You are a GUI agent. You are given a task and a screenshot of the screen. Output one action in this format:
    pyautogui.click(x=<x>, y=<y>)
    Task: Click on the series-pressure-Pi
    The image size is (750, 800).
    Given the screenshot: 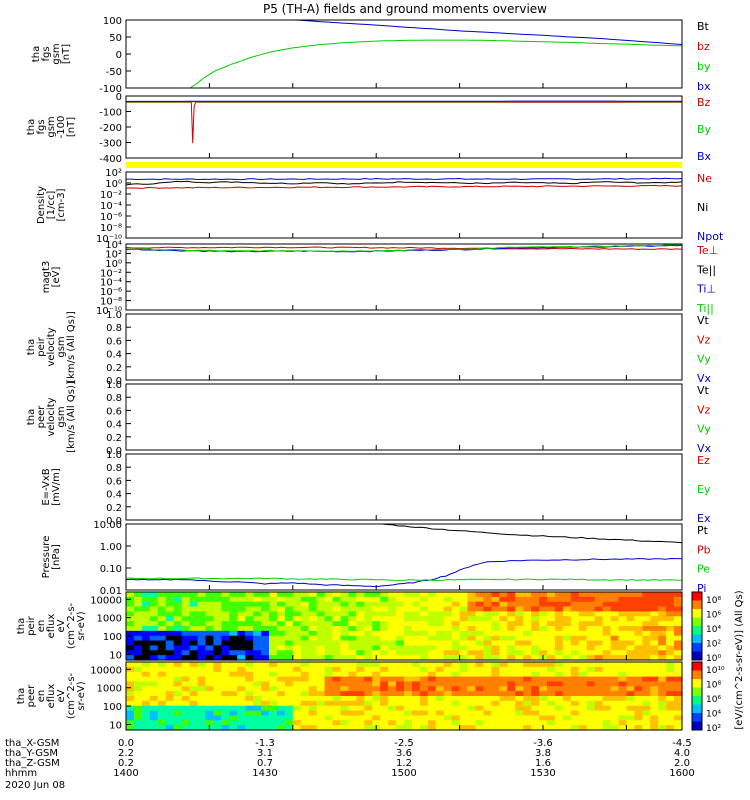 What is the action you would take?
    pyautogui.click(x=404, y=572)
    